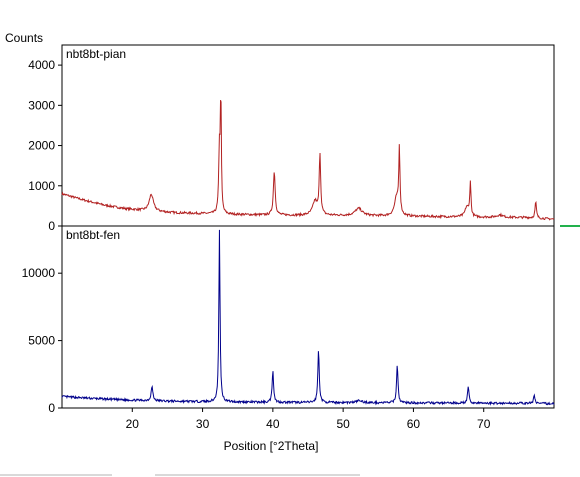 This screenshot has height=477, width=580. I want to click on footer-line-mid, so click(257, 475).